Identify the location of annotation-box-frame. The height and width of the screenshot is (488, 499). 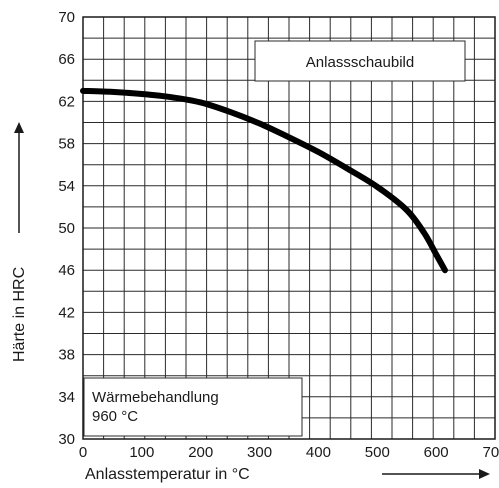
(193, 407).